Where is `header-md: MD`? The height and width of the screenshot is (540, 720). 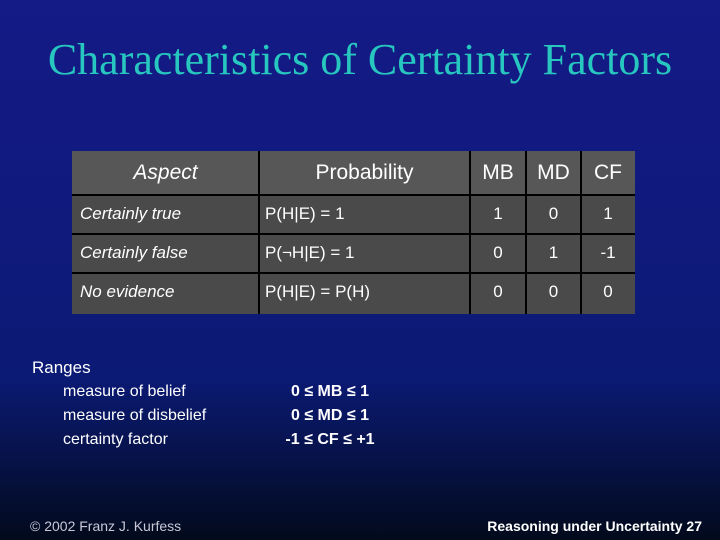
header-md: MD is located at coordinates (553, 173).